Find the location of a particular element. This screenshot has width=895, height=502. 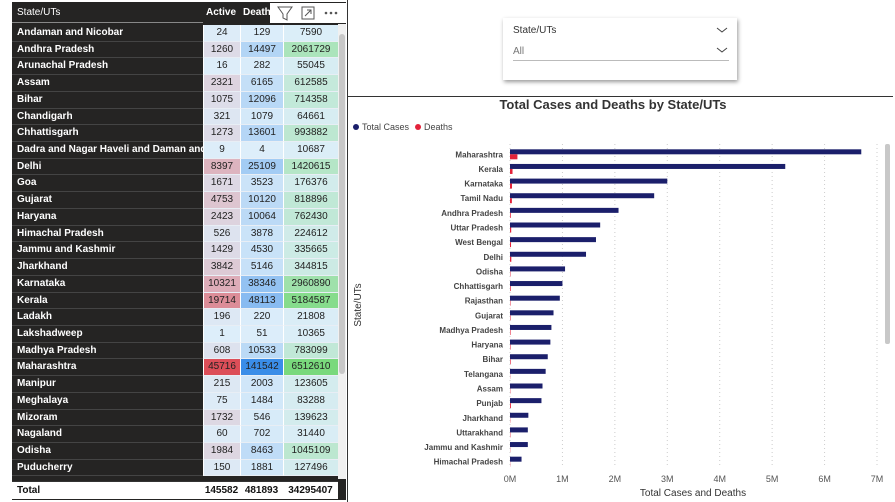

table-cell: 1984 is located at coordinates (221, 451).